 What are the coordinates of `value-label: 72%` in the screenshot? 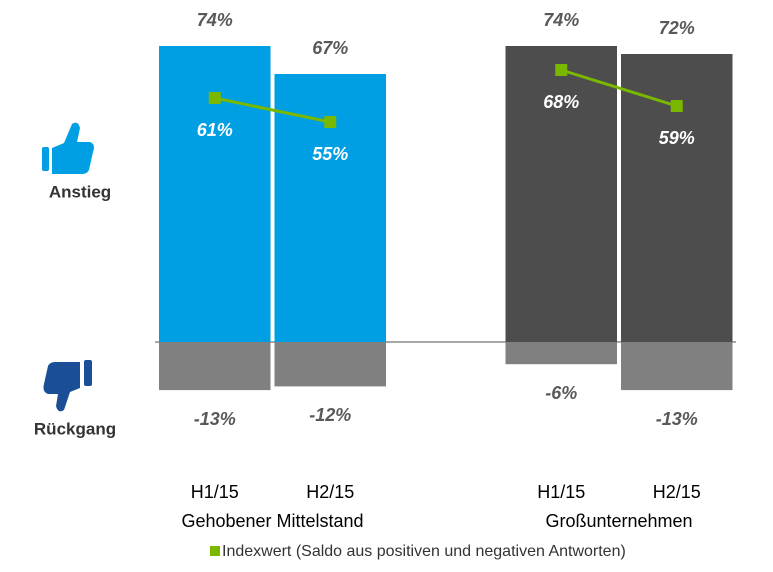 It's located at (677, 28).